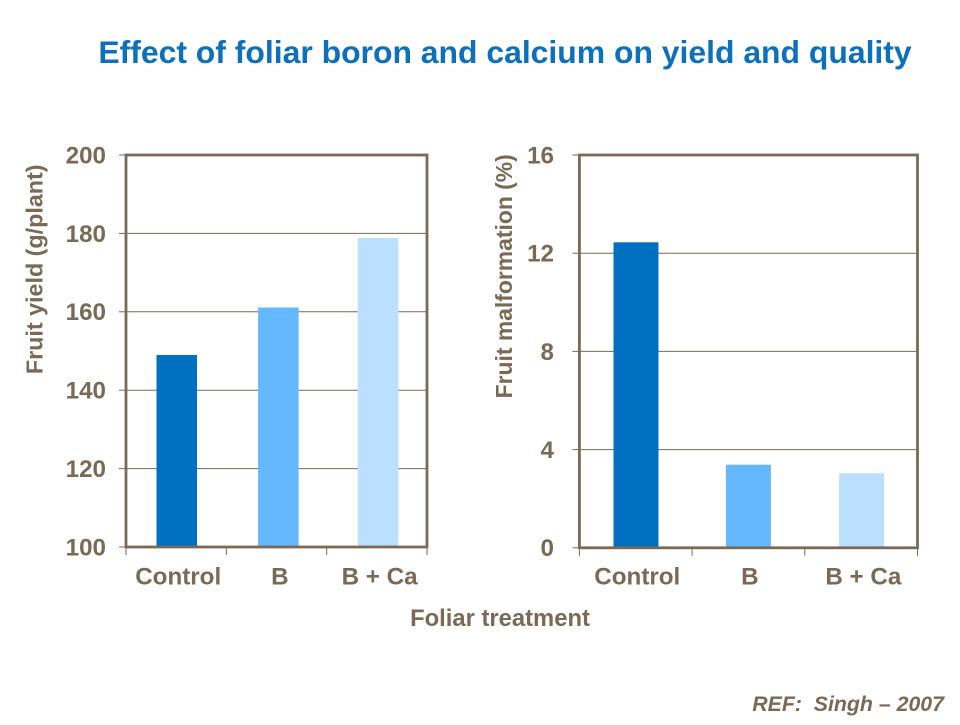  I want to click on svg-text: 4, so click(548, 450).